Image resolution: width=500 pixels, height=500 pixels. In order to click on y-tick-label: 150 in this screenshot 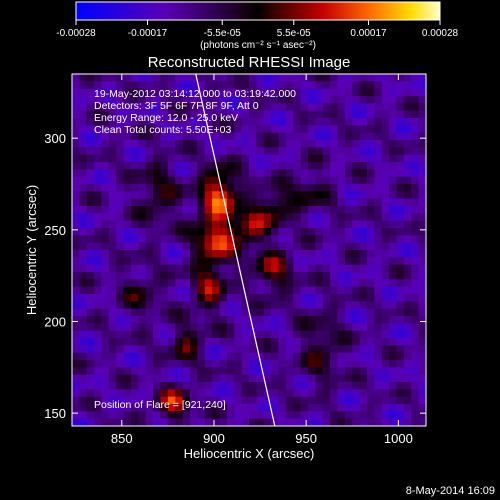, I will do `click(55, 413)`.